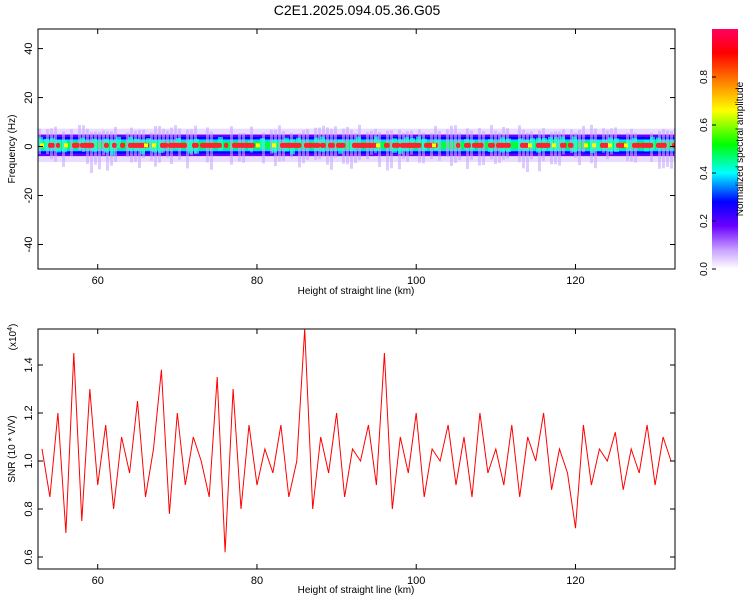 The image size is (750, 600). I want to click on snr-multiplier: (x104), so click(13, 337).